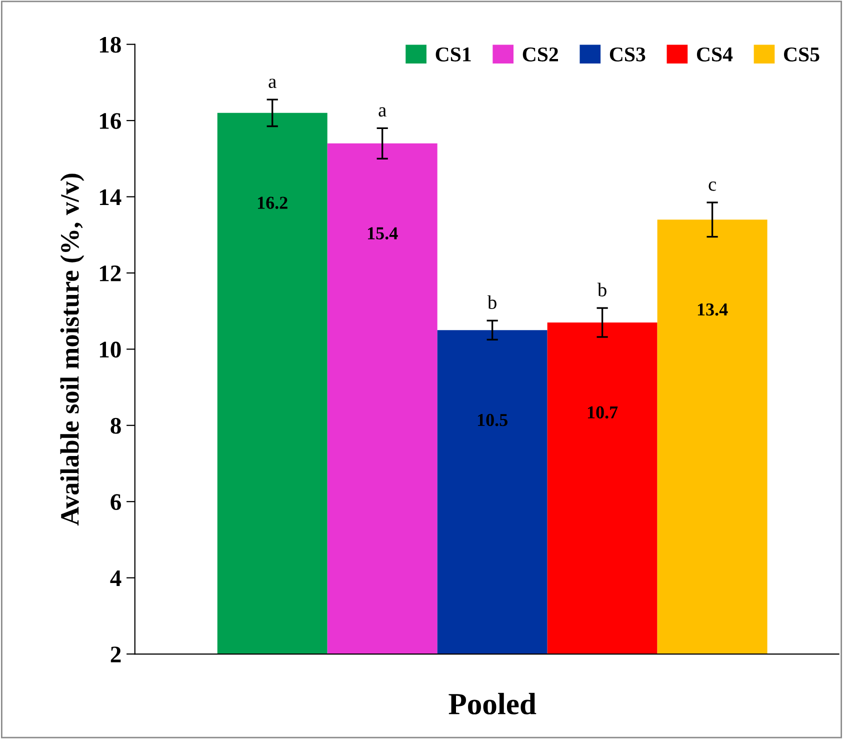  I want to click on data-label: 10.5, so click(493, 420).